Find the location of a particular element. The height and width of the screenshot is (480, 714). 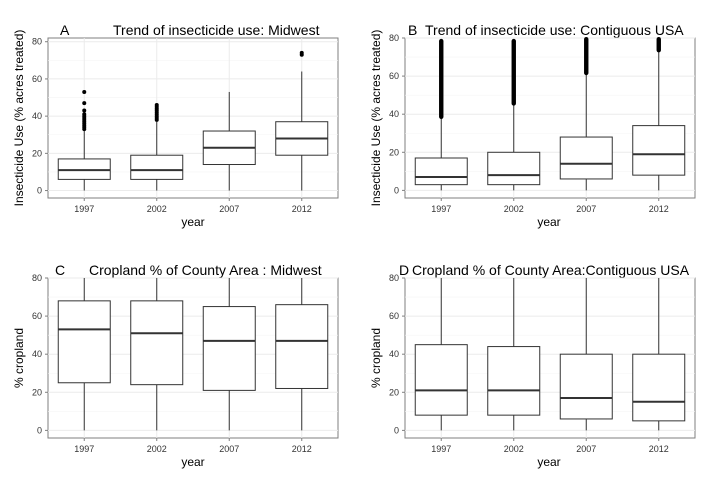

panel-c-boxes is located at coordinates (193, 354).